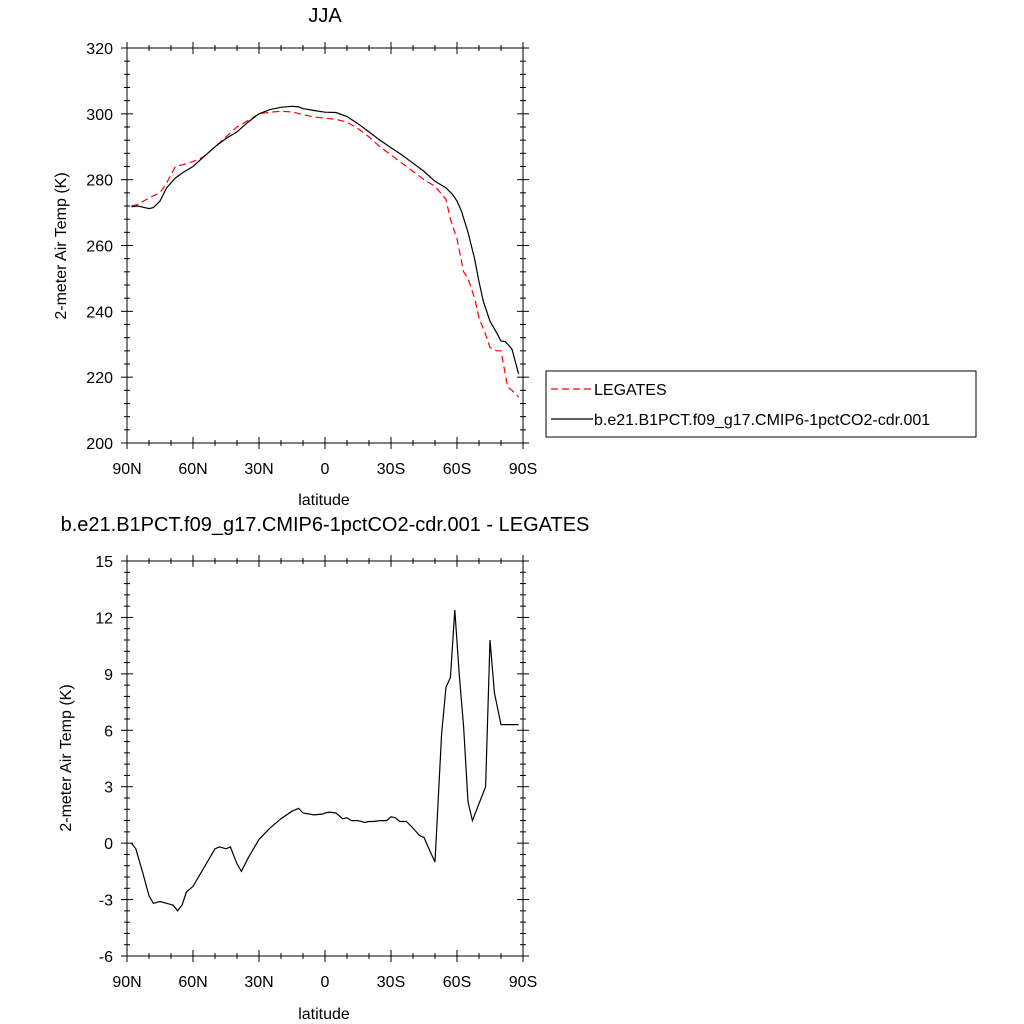 The width and height of the screenshot is (1024, 1024). What do you see at coordinates (106, 957) in the screenshot?
I see `y-tick-label: -6` at bounding box center [106, 957].